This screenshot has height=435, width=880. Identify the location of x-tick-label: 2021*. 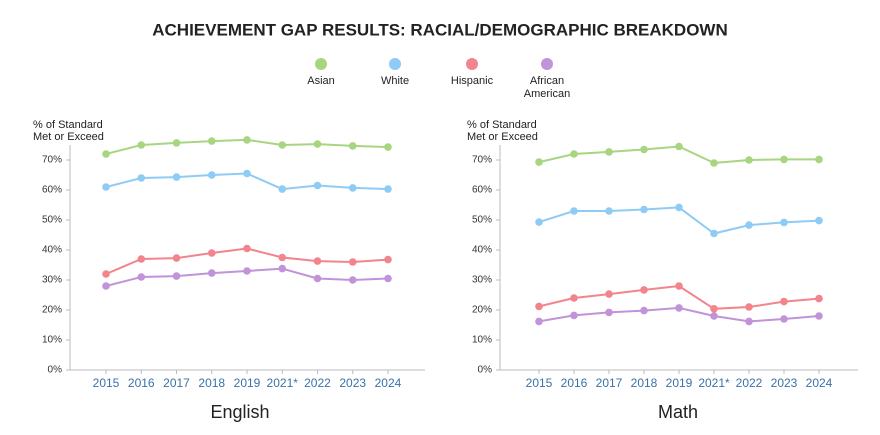
(714, 383).